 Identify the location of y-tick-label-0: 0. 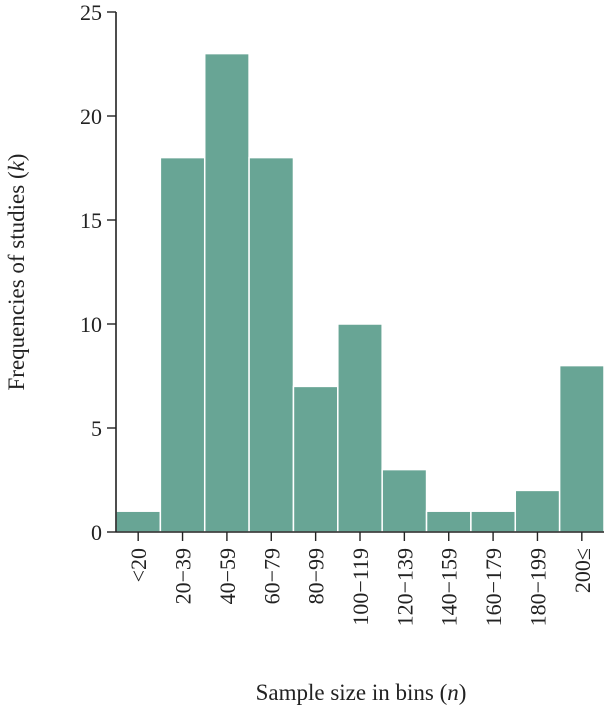
(96, 532).